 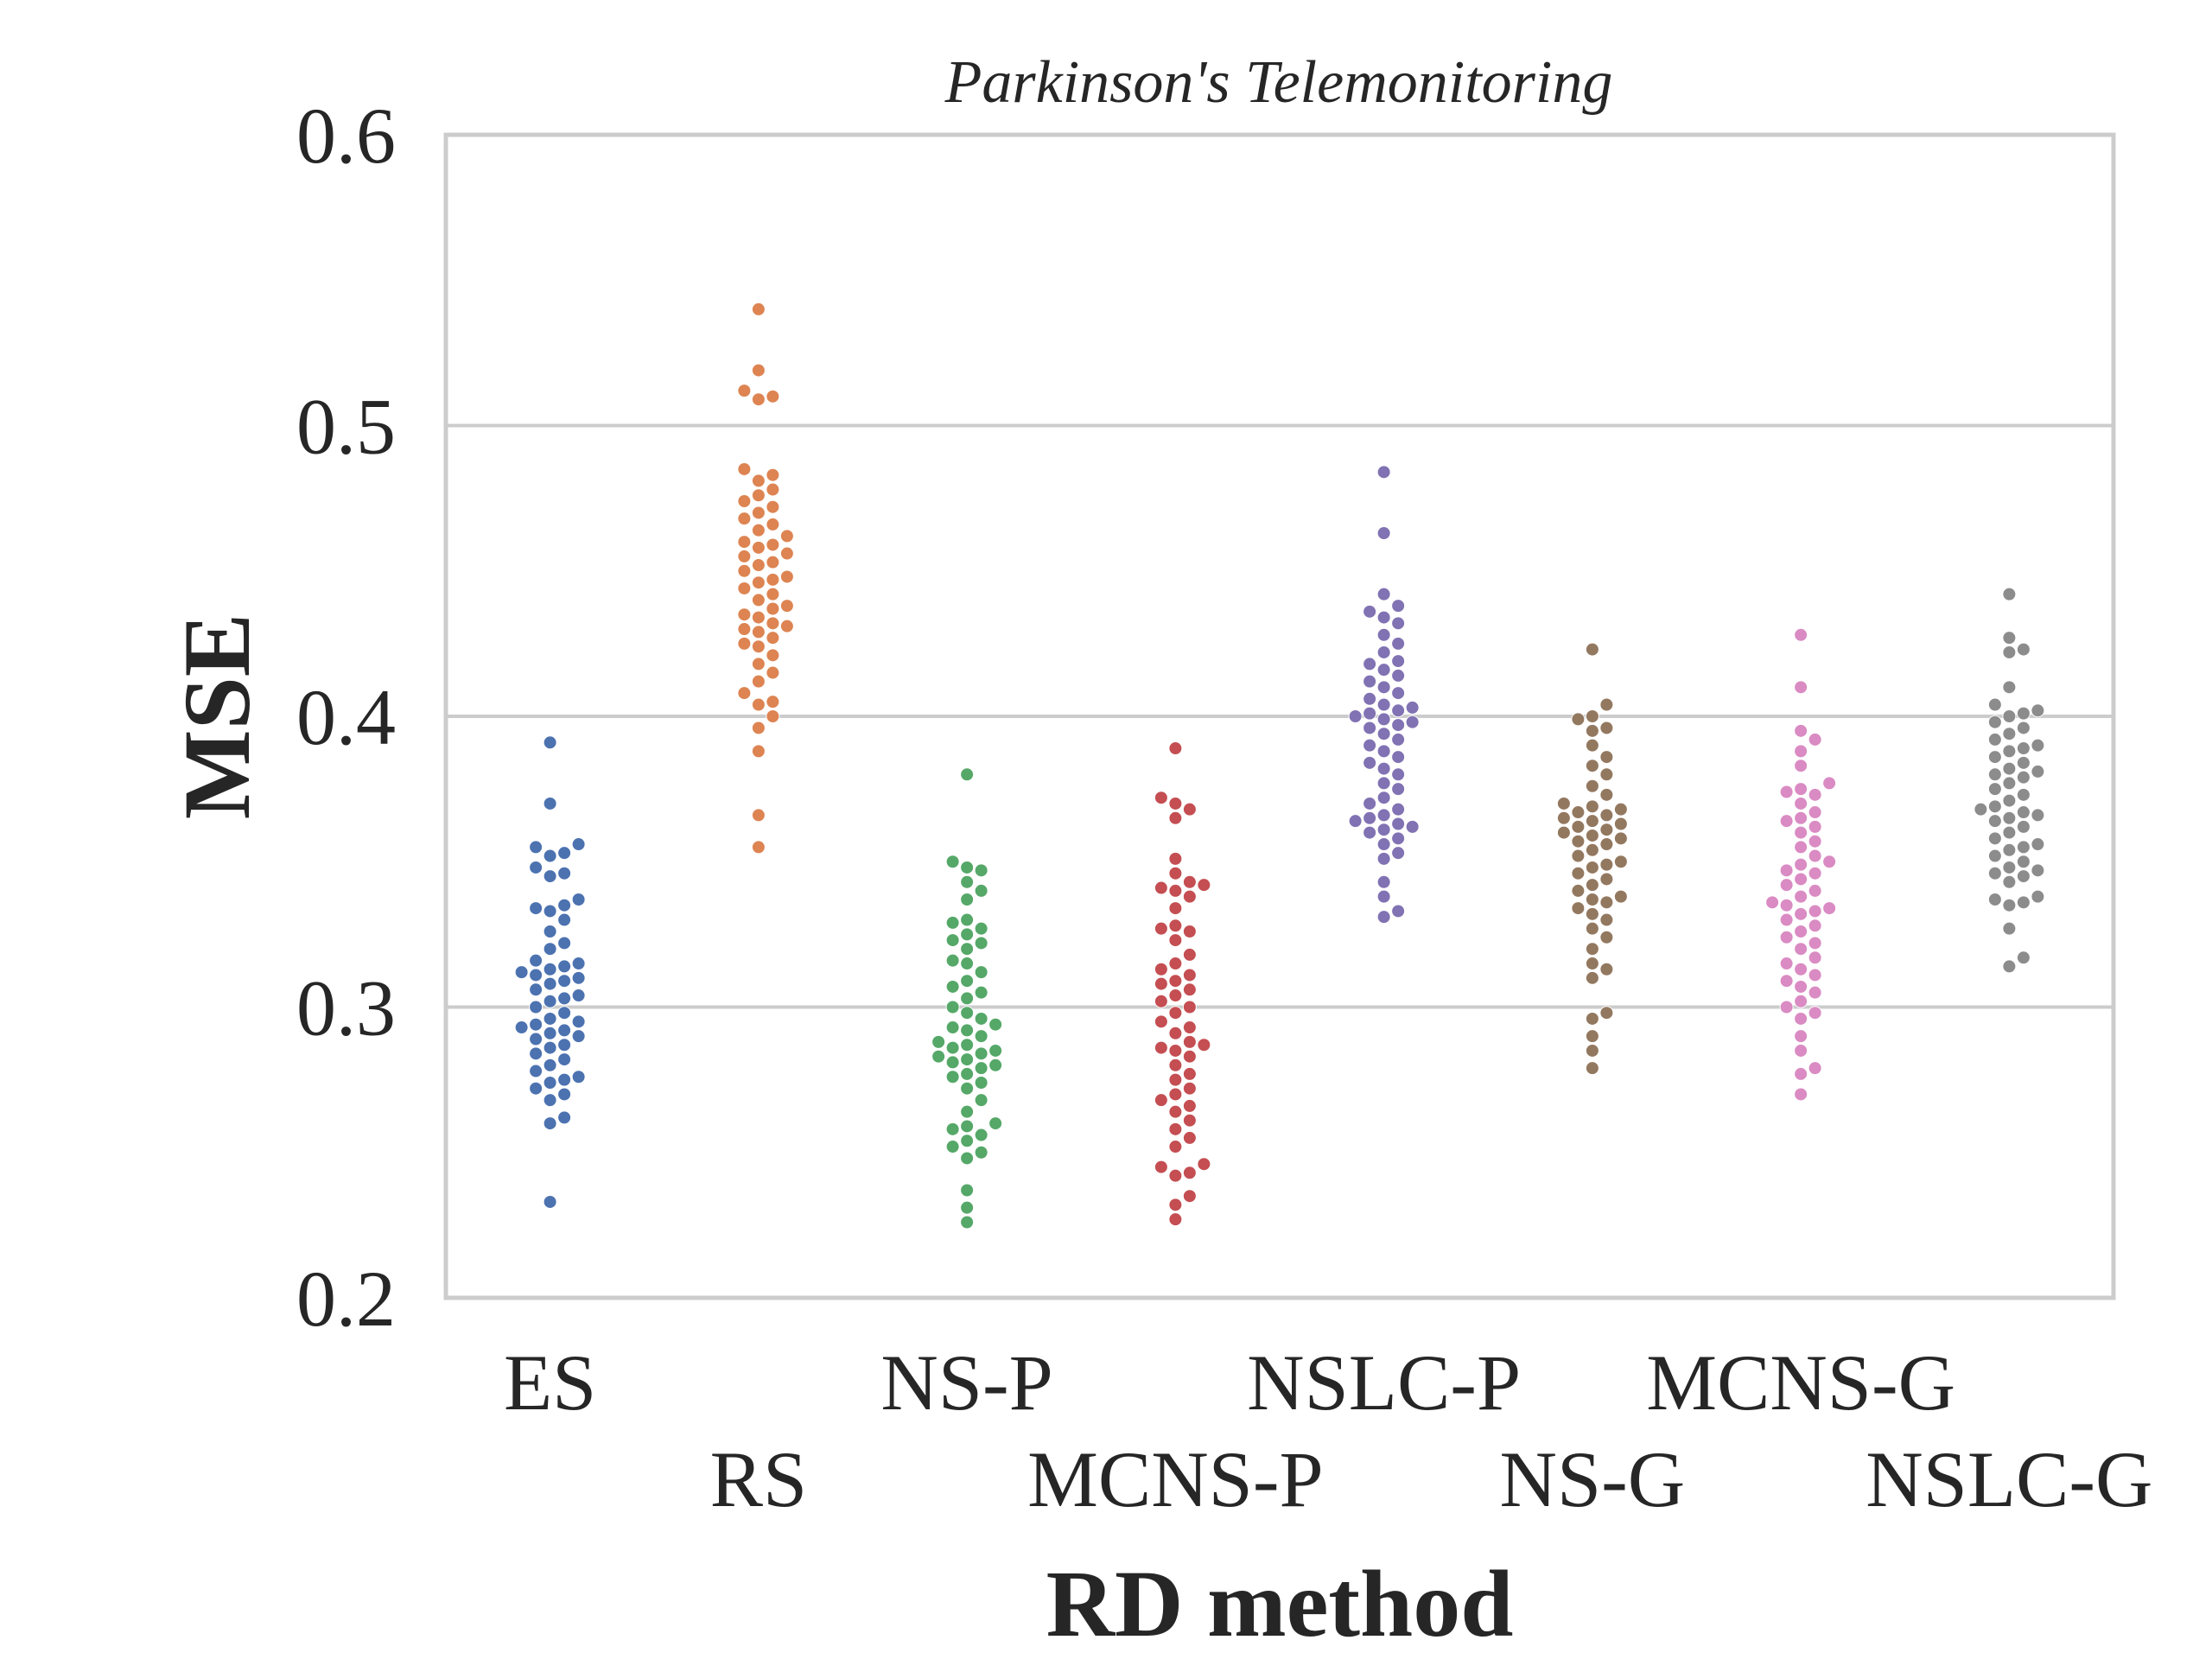 I want to click on x-category-label: MCNS-P, so click(x=1175, y=1479).